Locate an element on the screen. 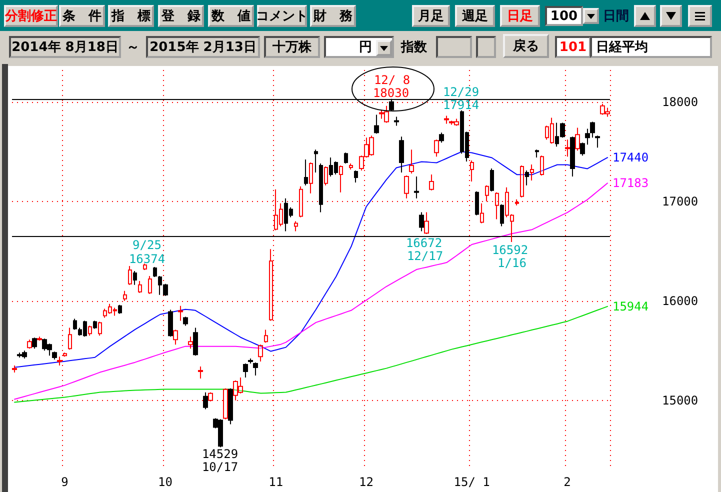 The height and width of the screenshot is (492, 721). text: 週足 is located at coordinates (475, 16).